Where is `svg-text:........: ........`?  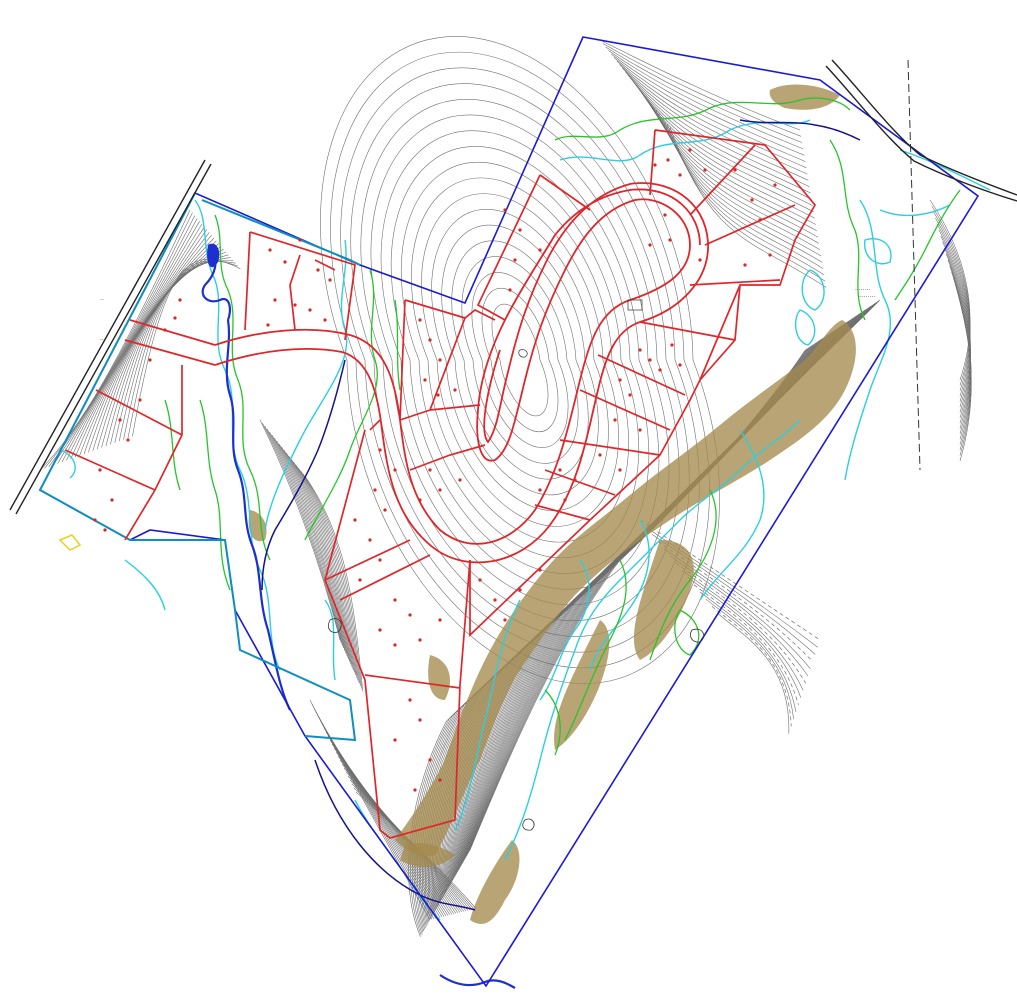 svg-text:........: ........ is located at coordinates (862, 288).